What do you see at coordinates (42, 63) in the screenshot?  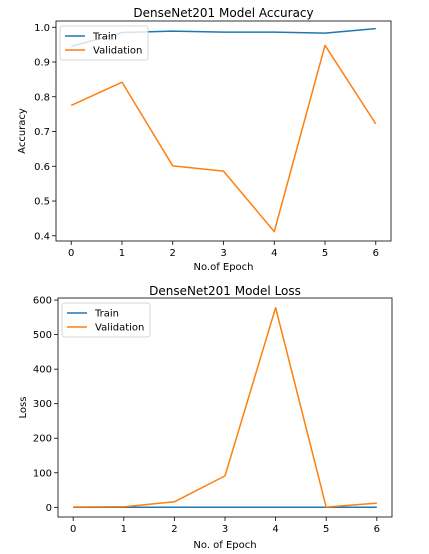 I see `y-tick-label: 0.9` at bounding box center [42, 63].